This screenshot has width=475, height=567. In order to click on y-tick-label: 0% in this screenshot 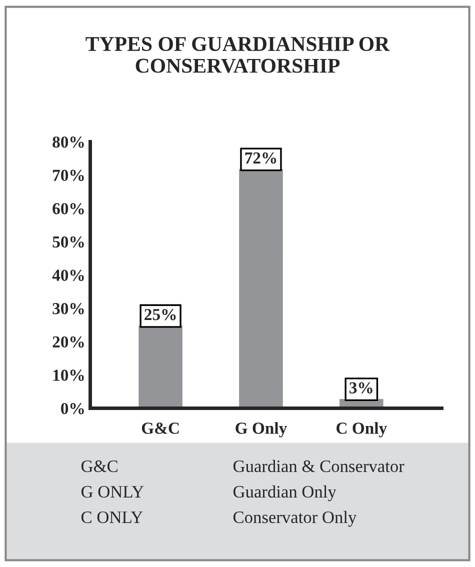, I will do `click(72, 408)`.